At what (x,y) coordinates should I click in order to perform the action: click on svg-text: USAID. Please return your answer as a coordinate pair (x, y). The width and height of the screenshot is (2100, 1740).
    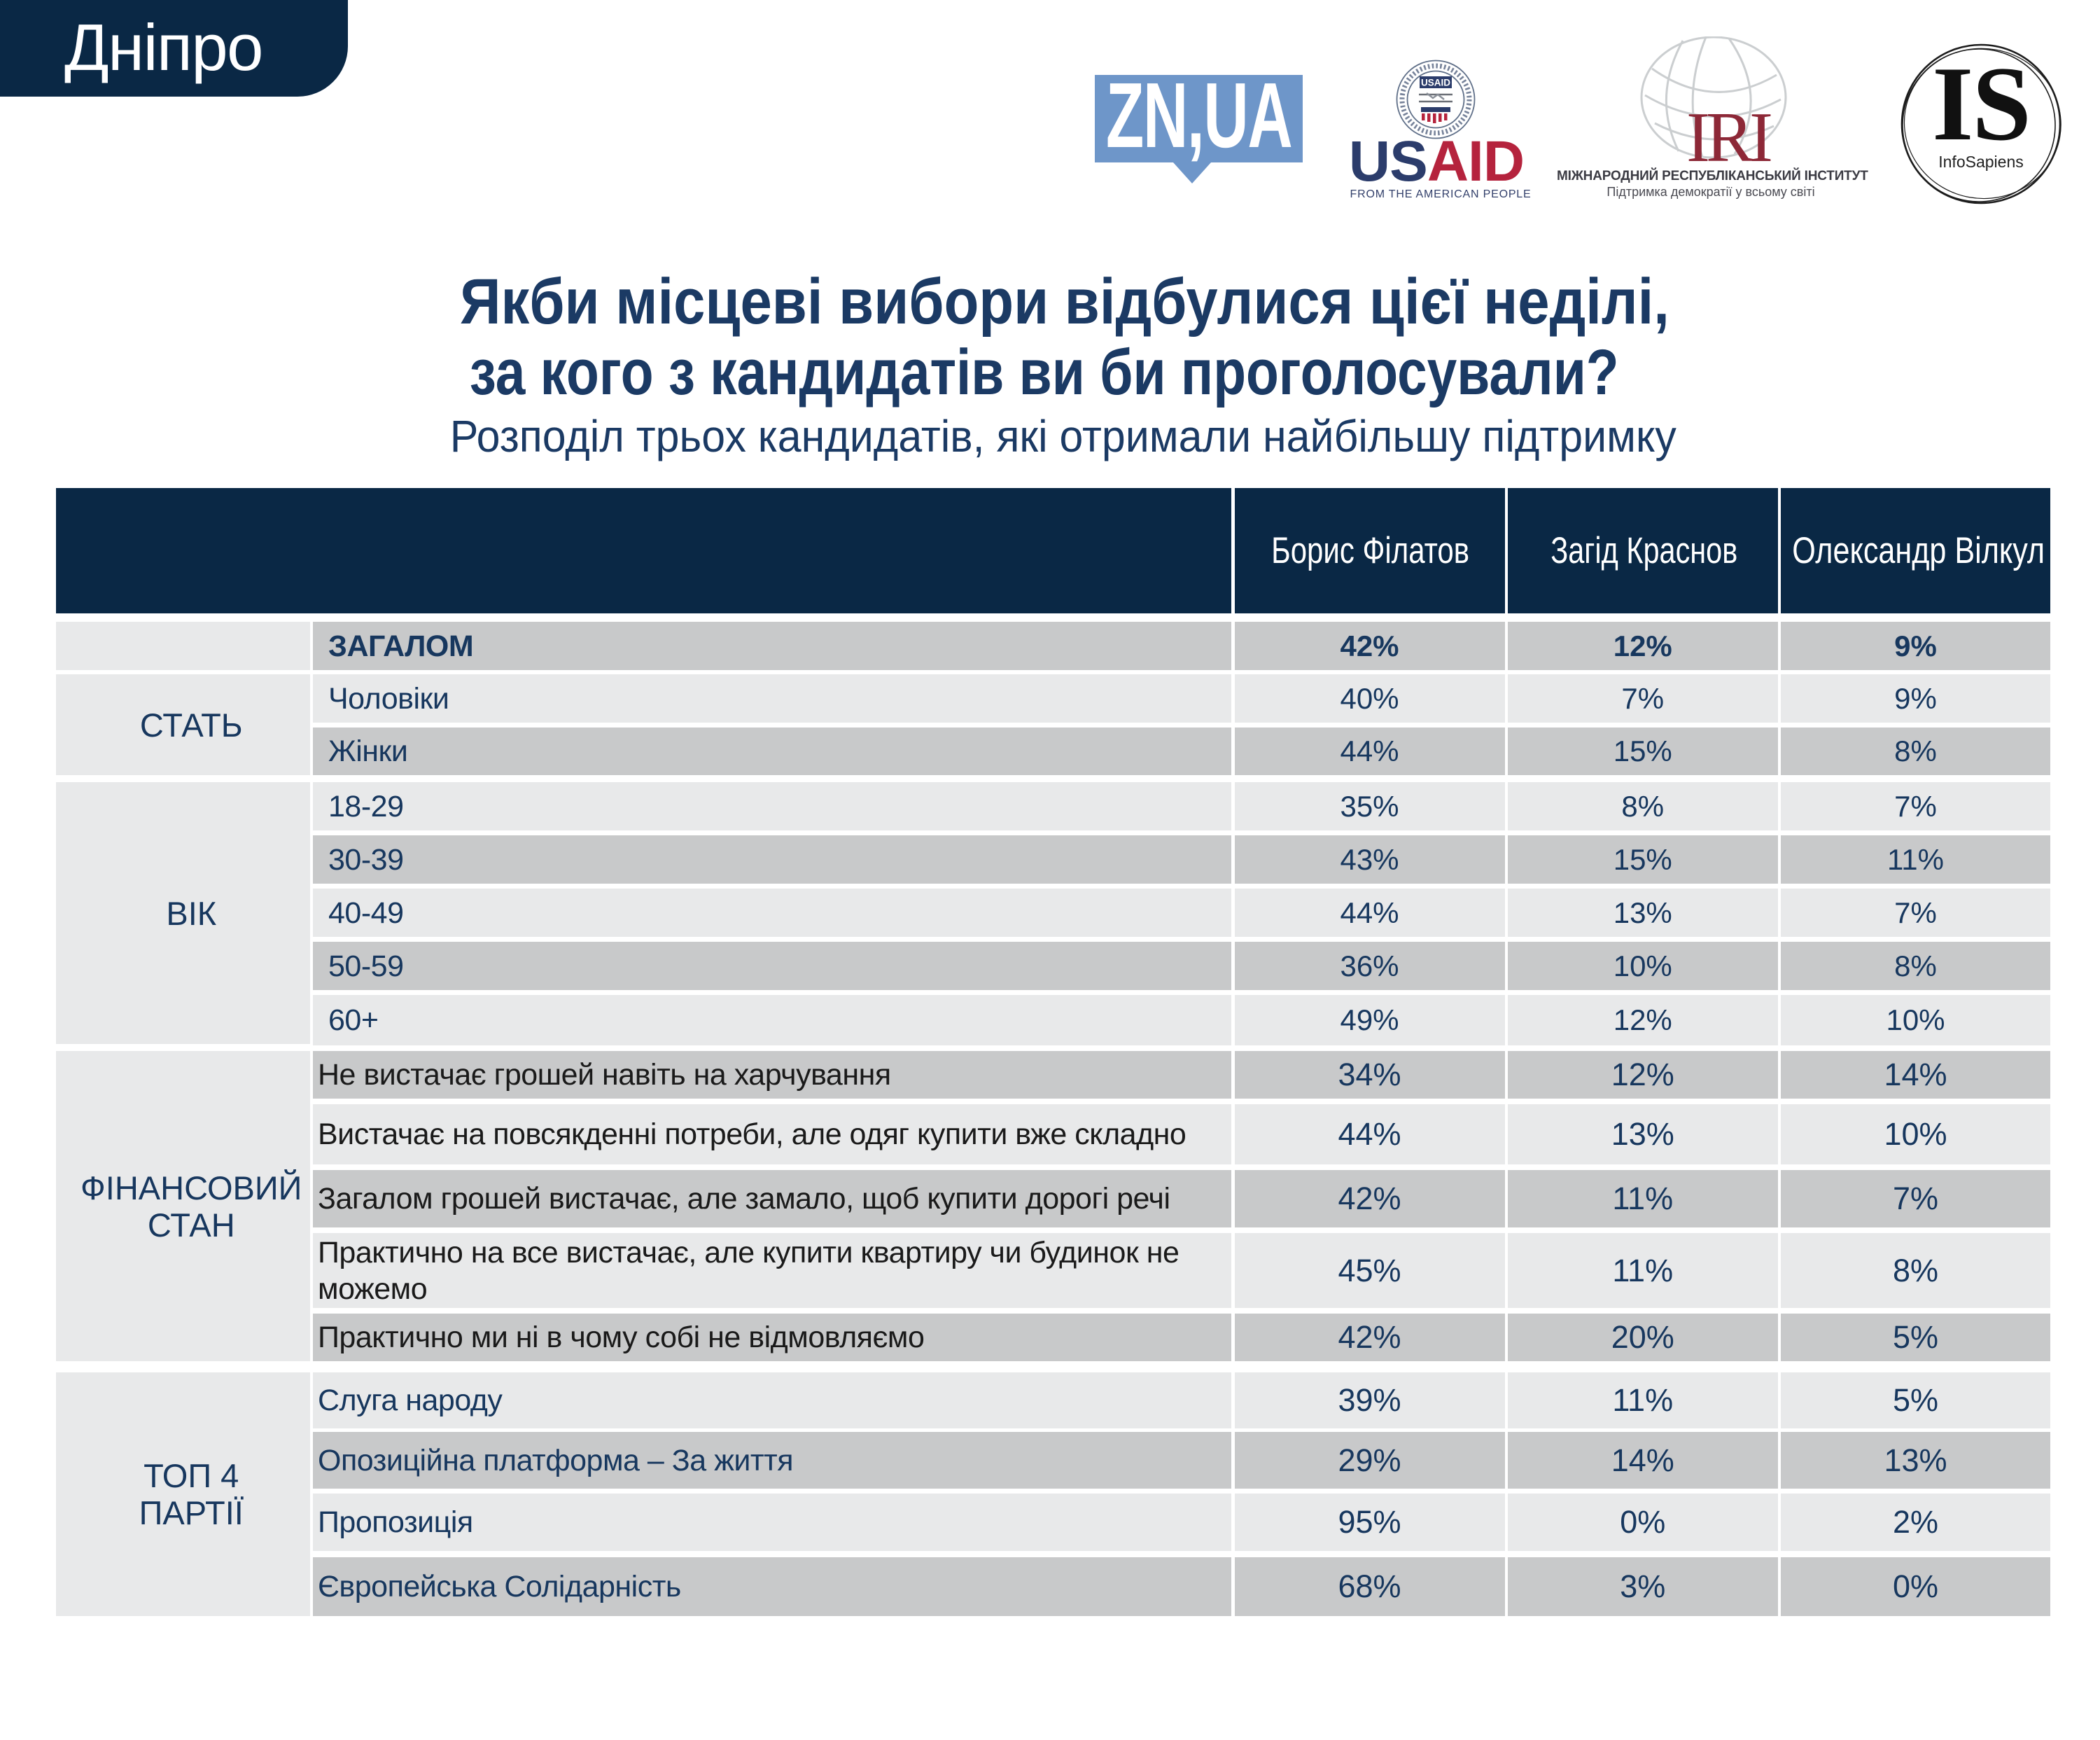
    Looking at the image, I should click on (1435, 83).